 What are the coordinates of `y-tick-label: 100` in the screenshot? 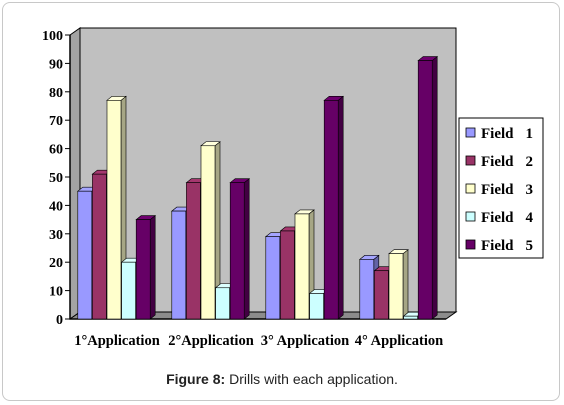 It's located at (52, 36).